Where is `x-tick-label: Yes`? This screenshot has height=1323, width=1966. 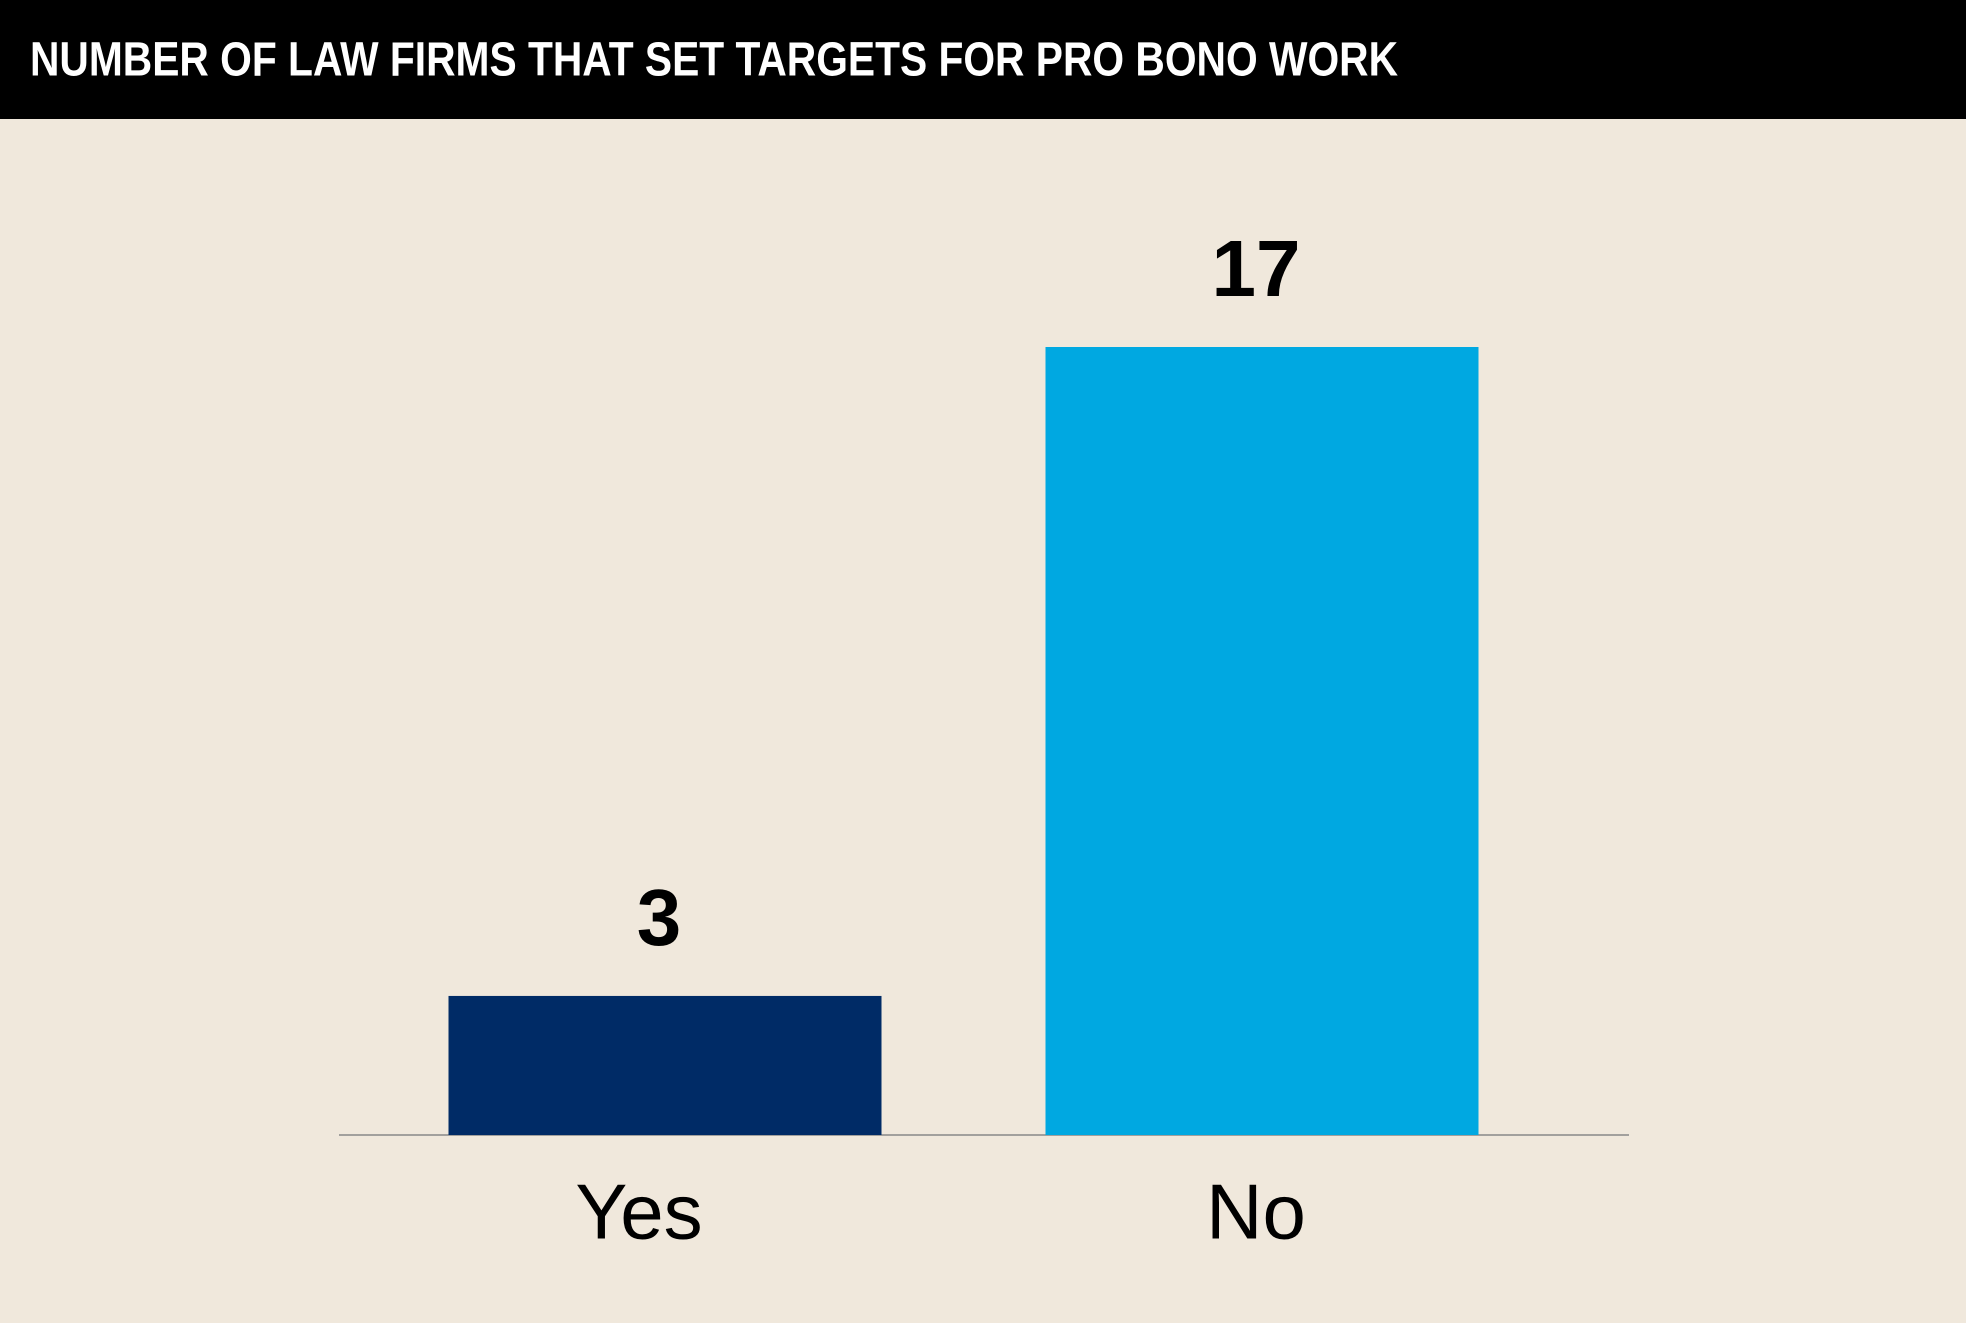
x-tick-label: Yes is located at coordinates (638, 1212).